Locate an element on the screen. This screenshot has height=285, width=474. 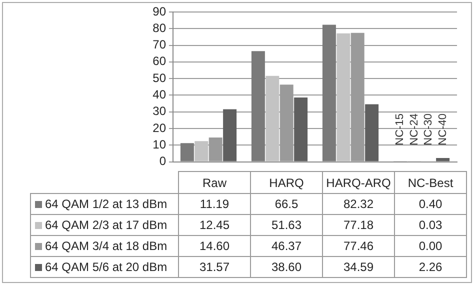
y-tick-label: 10 is located at coordinates (159, 144).